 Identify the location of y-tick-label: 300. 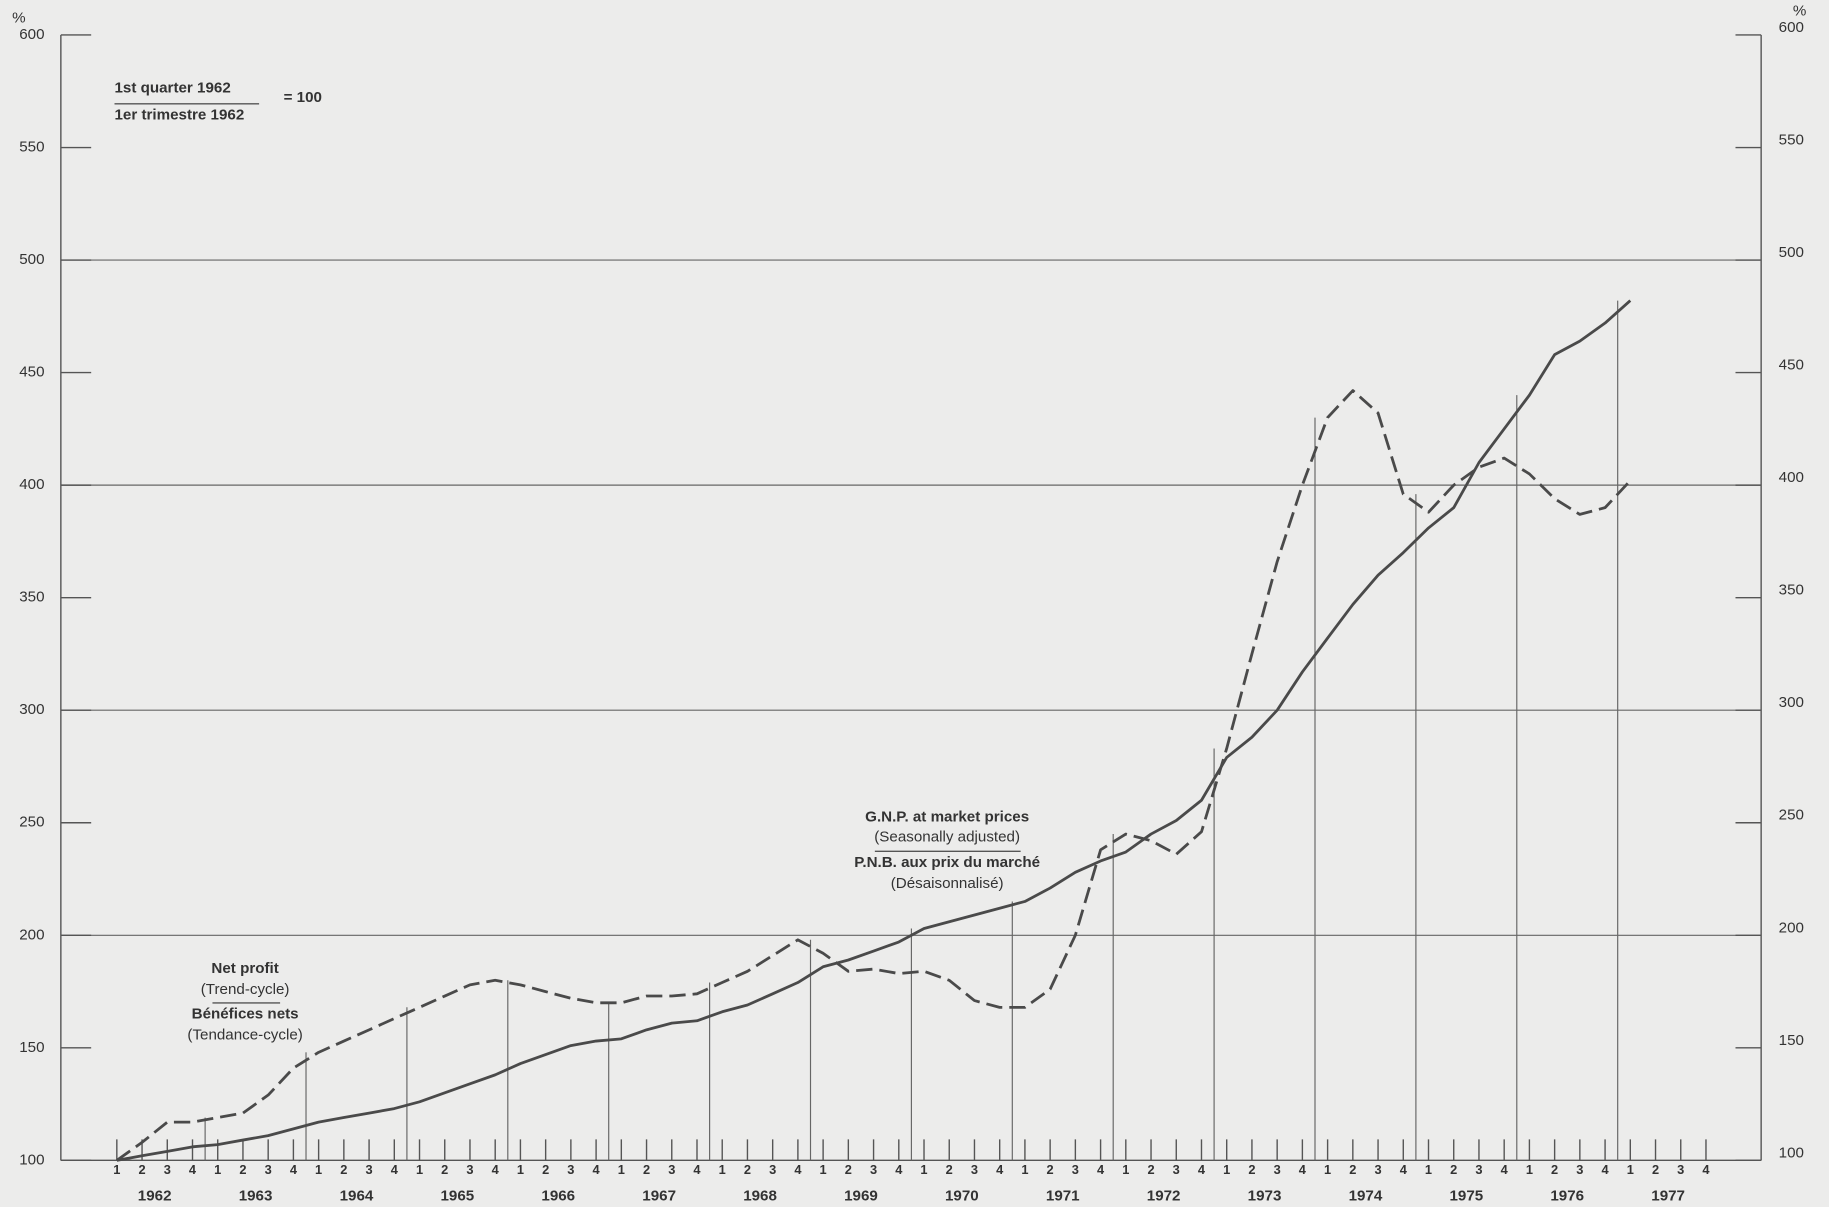
(31, 709).